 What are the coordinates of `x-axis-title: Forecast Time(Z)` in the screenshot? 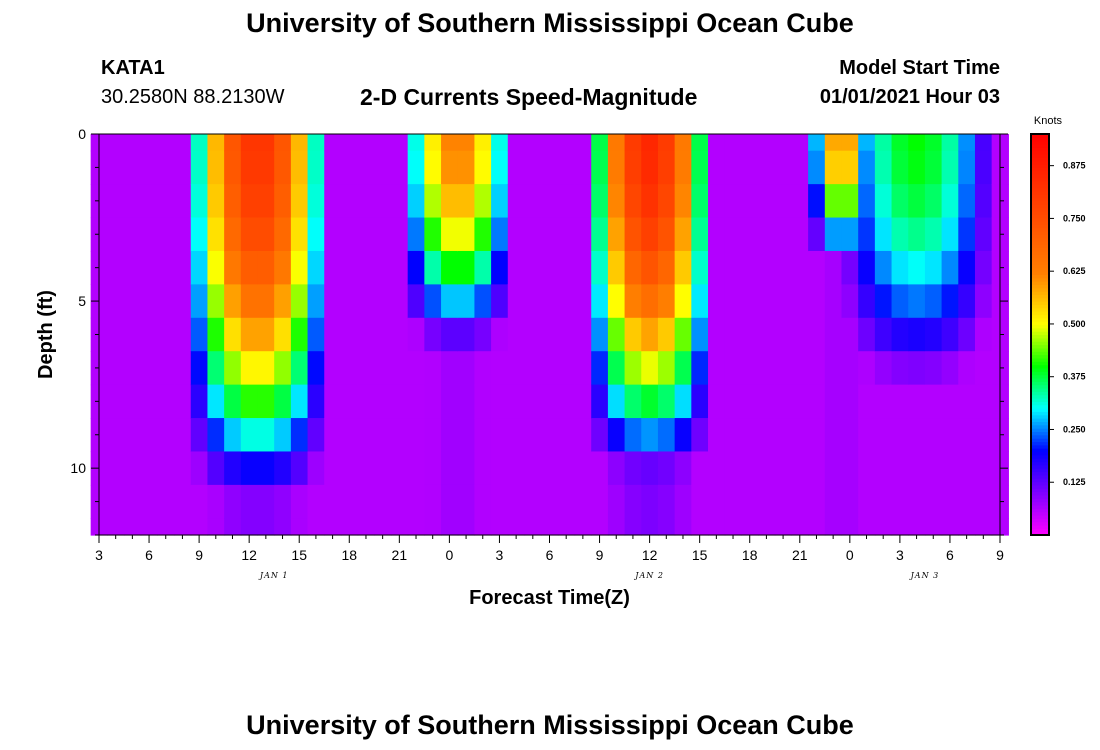 It's located at (549, 598).